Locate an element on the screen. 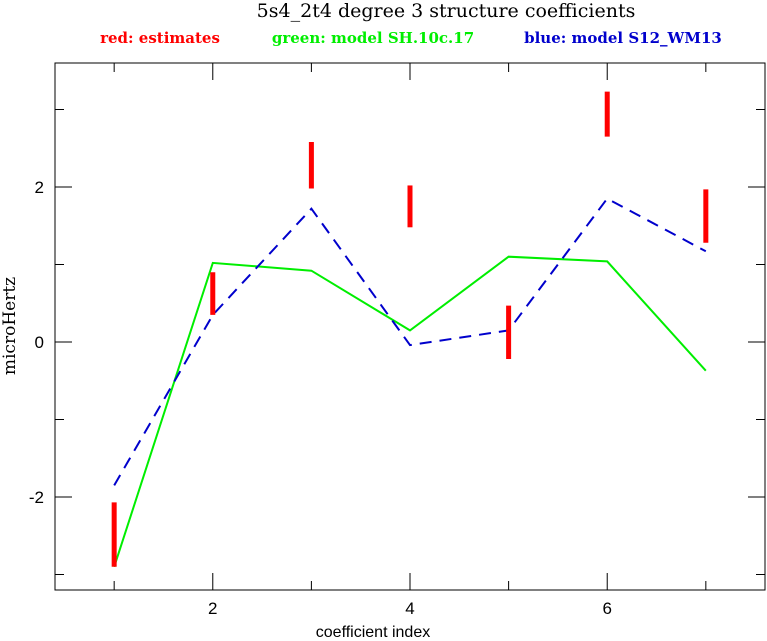 This screenshot has width=767, height=641. x-tick-label: 2 is located at coordinates (212, 608).